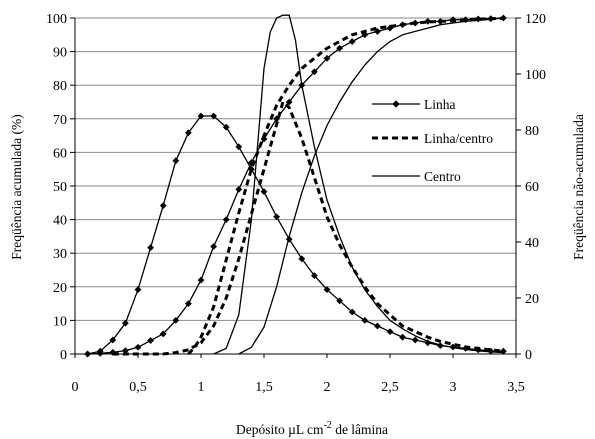  Describe the element at coordinates (535, 19) in the screenshot. I see `y-right-tick-label: 120` at that location.